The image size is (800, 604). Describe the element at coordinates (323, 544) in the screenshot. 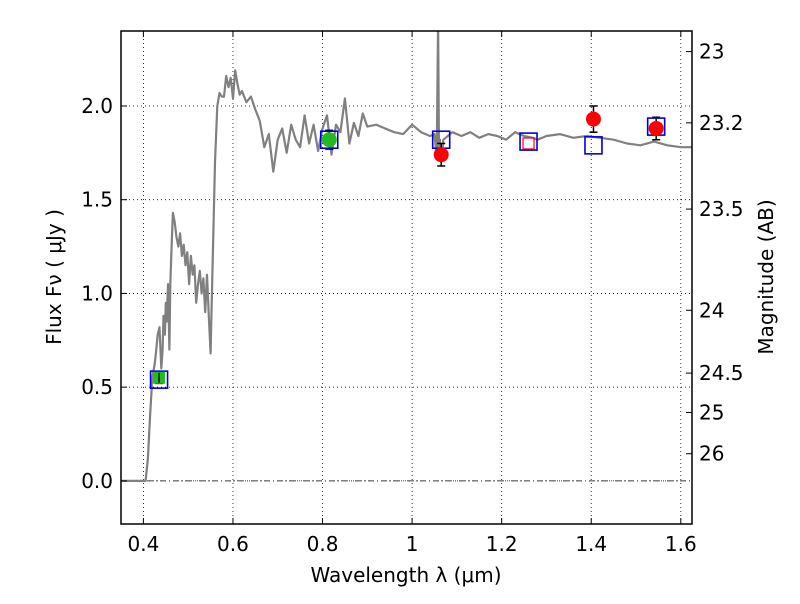

I see `x-tick-label: 0.8` at that location.